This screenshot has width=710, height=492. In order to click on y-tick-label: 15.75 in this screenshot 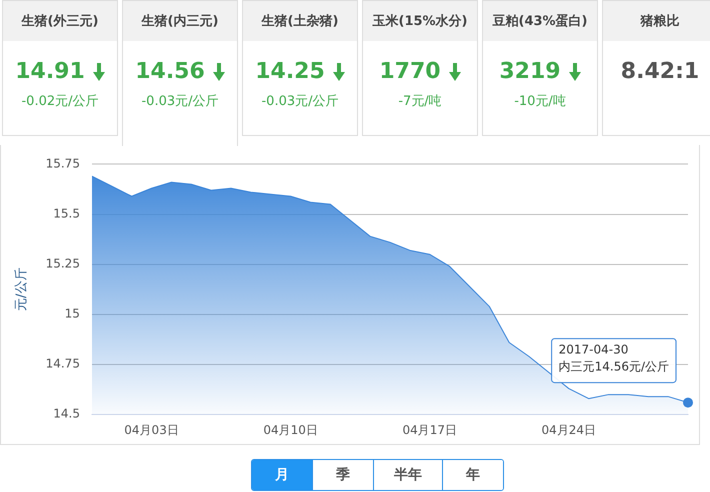, I will do `click(63, 163)`.